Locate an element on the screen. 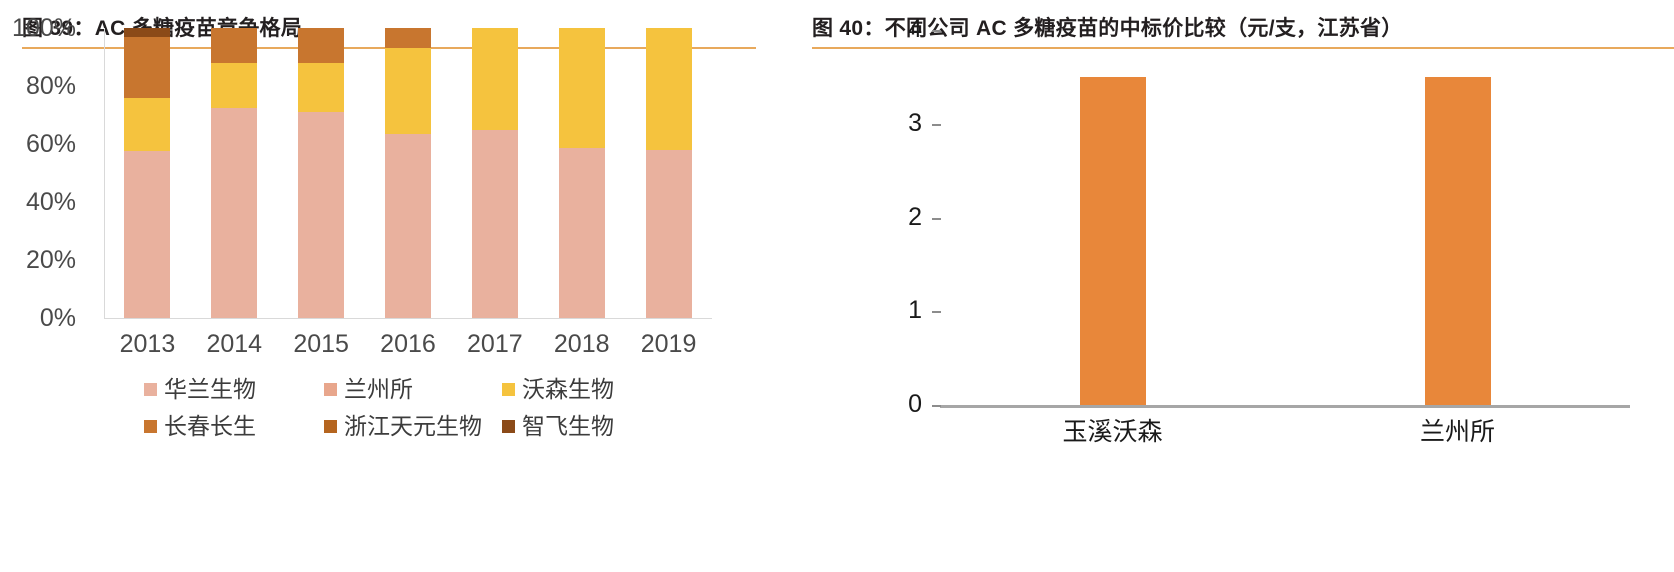 The image size is (1674, 572). figure-39-legend-label: 华兰生物 is located at coordinates (210, 389).